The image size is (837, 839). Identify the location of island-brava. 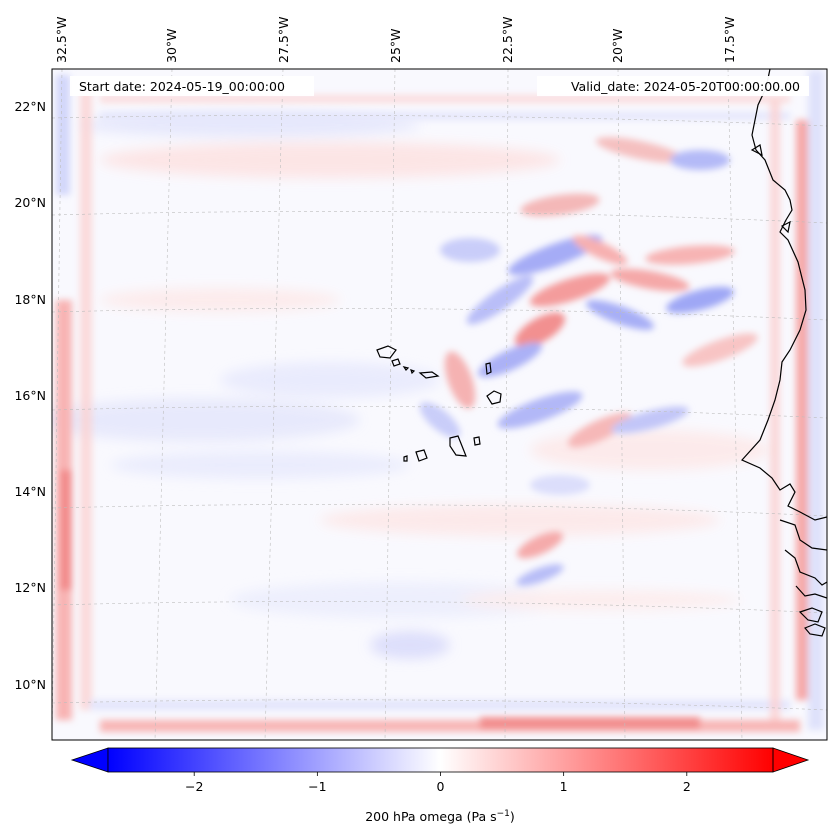
(405, 458).